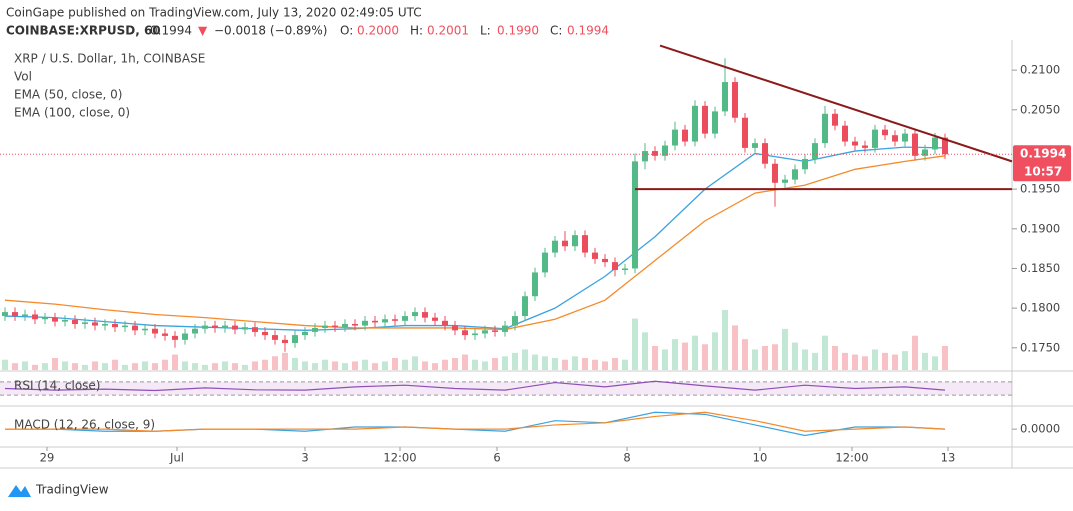  I want to click on rsi-band, so click(506, 388).